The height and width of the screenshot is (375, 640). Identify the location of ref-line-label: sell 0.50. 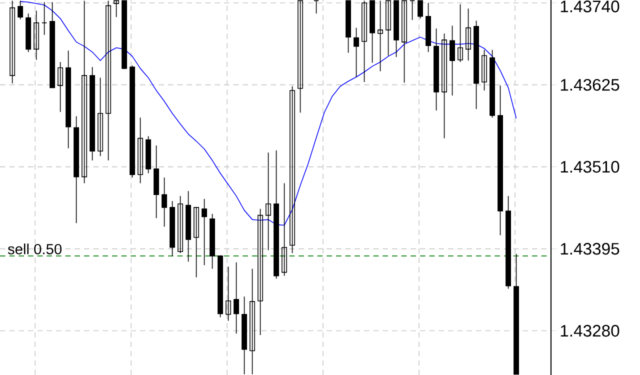
(35, 249).